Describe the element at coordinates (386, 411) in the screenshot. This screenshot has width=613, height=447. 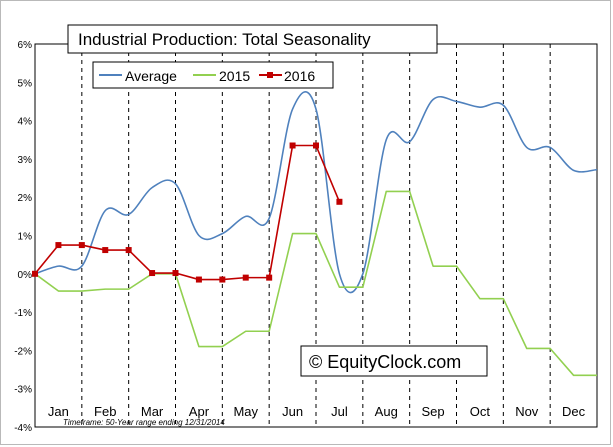
I see `x-tick-label: Aug` at that location.